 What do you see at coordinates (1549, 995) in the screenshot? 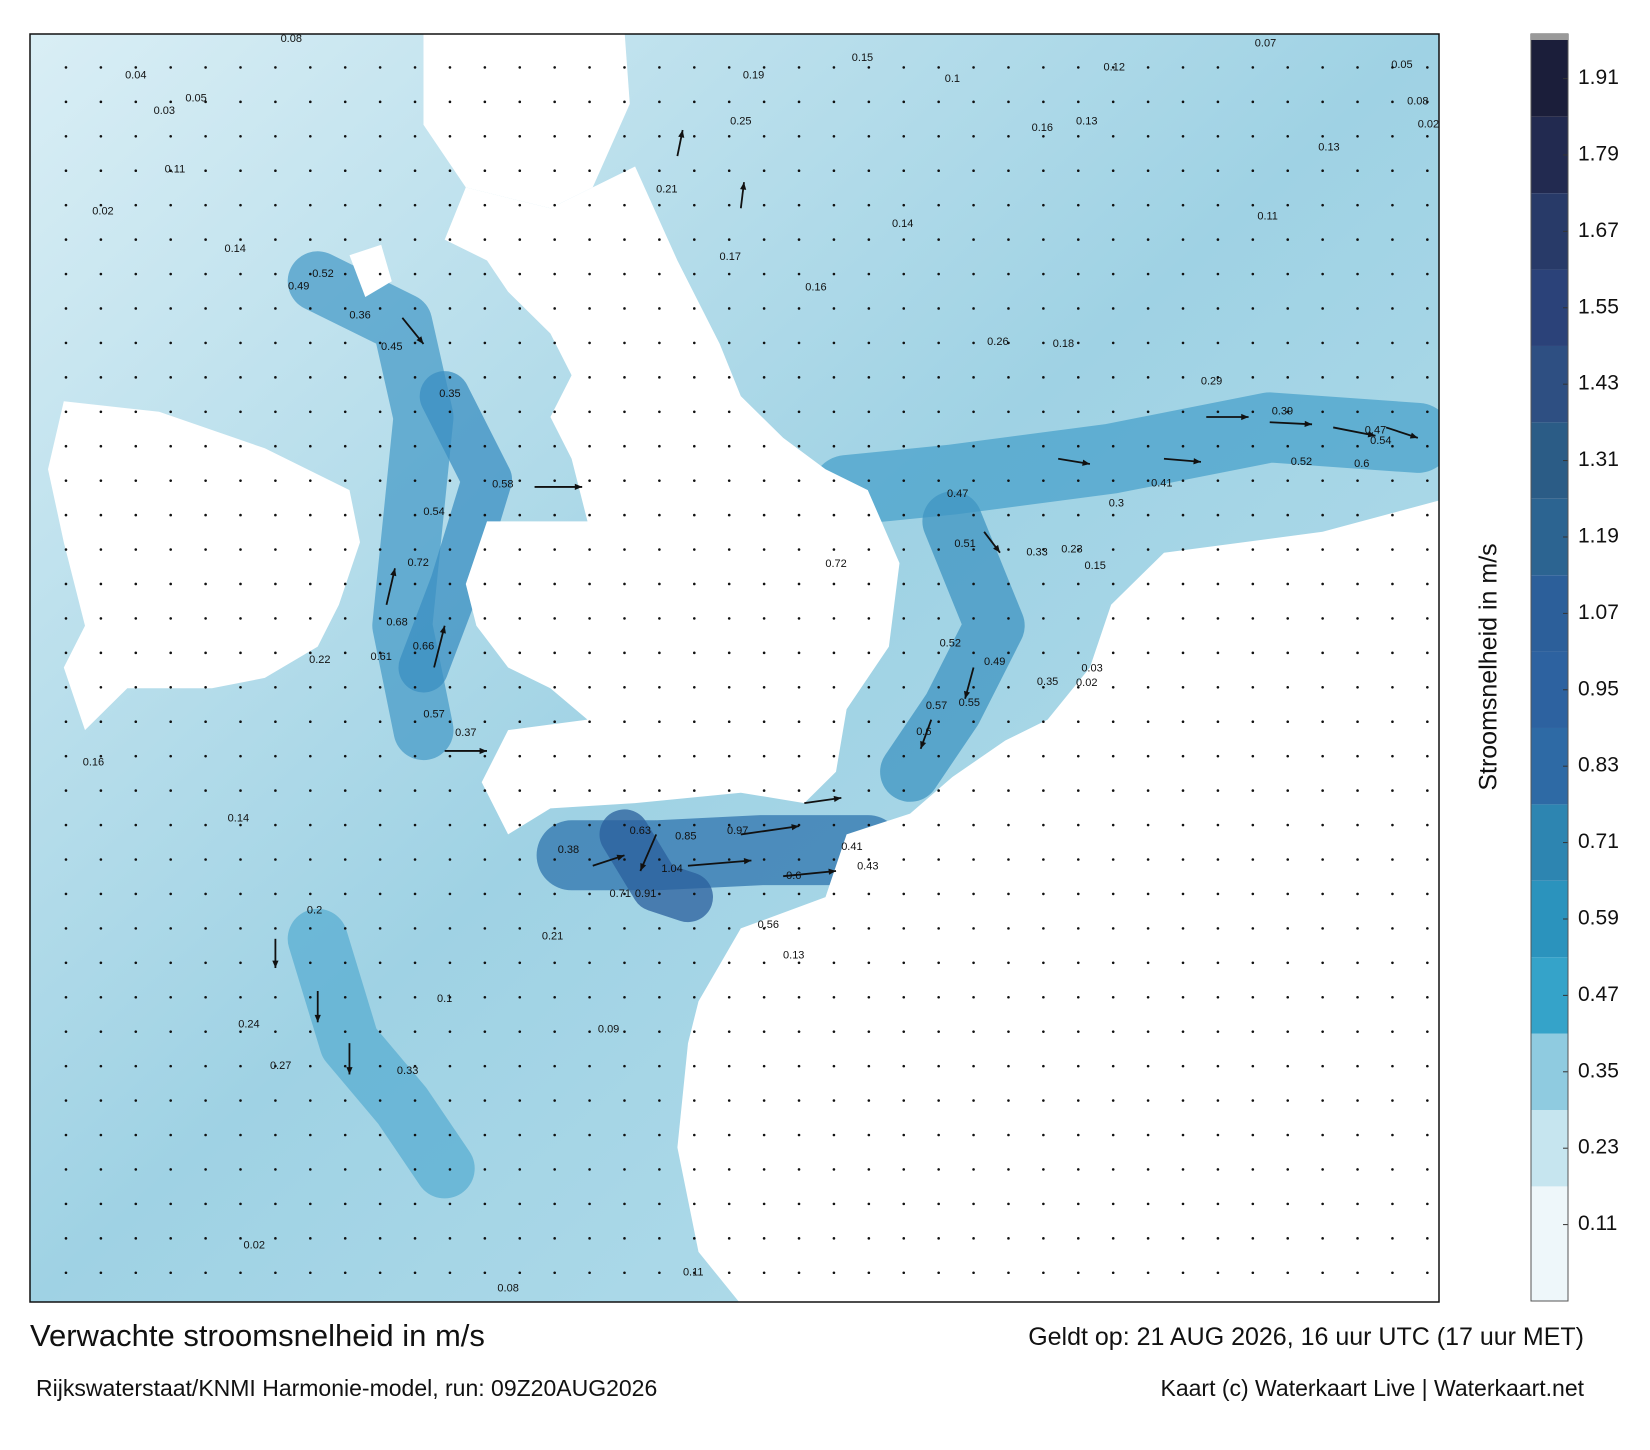
I see `colorbar-band` at bounding box center [1549, 995].